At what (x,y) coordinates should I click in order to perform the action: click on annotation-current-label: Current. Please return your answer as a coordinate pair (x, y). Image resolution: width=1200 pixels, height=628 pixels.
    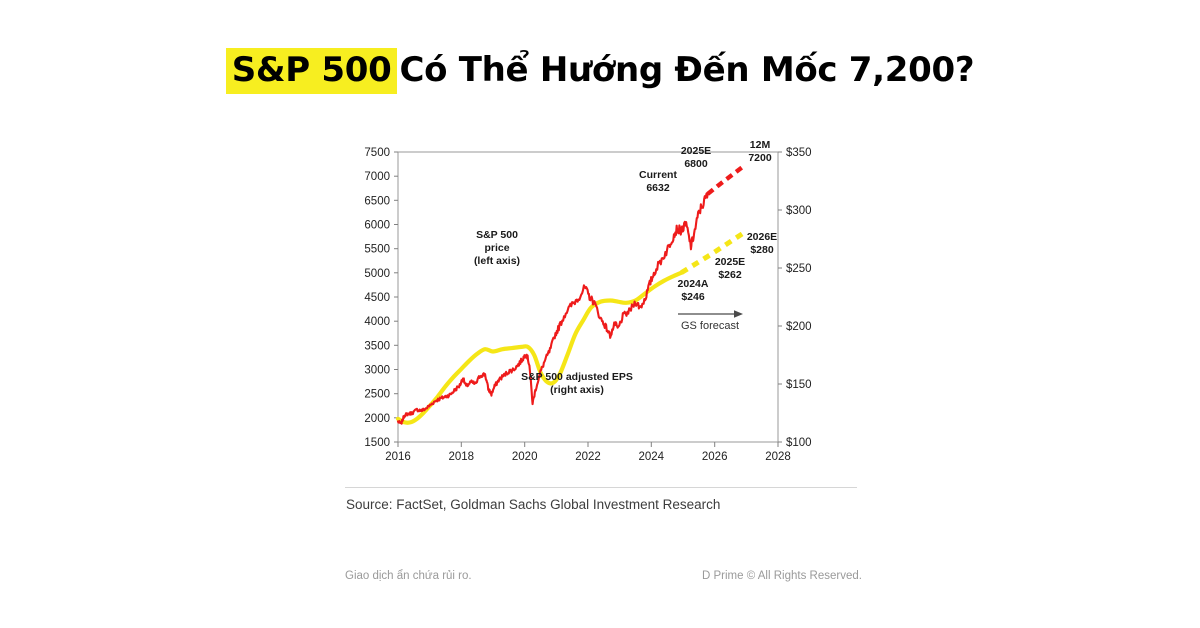
    Looking at the image, I should click on (658, 175).